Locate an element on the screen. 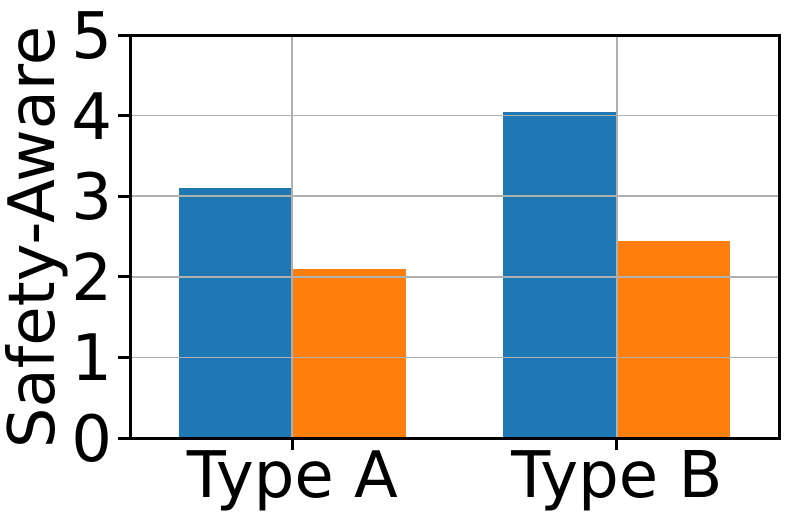 The height and width of the screenshot is (524, 792). y-tick-label: 1 is located at coordinates (91, 359).